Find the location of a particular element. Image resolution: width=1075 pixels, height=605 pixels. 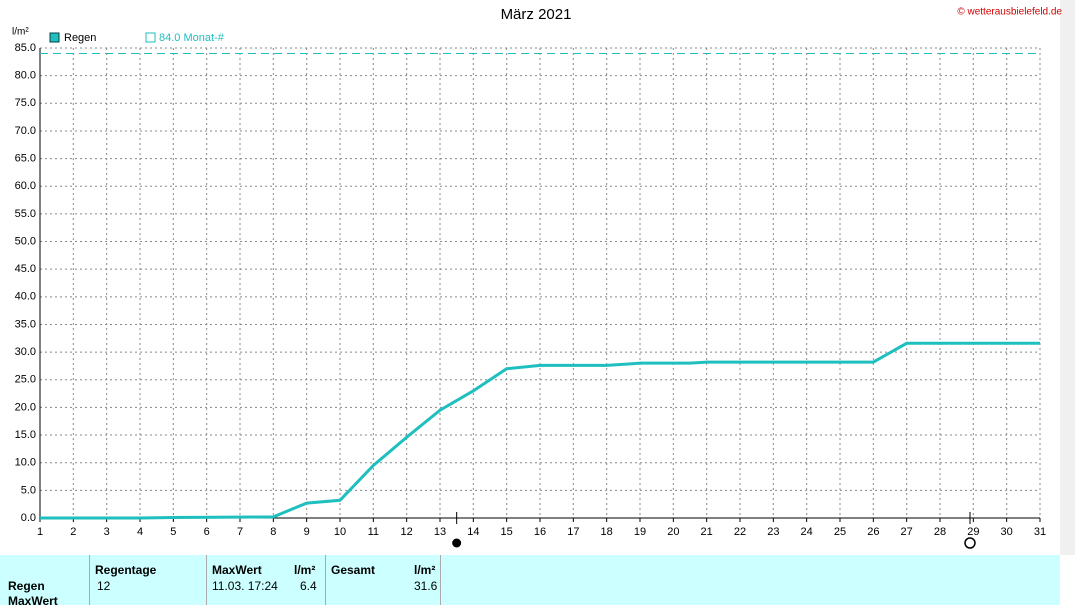

scrollbar is located at coordinates (1067, 277).